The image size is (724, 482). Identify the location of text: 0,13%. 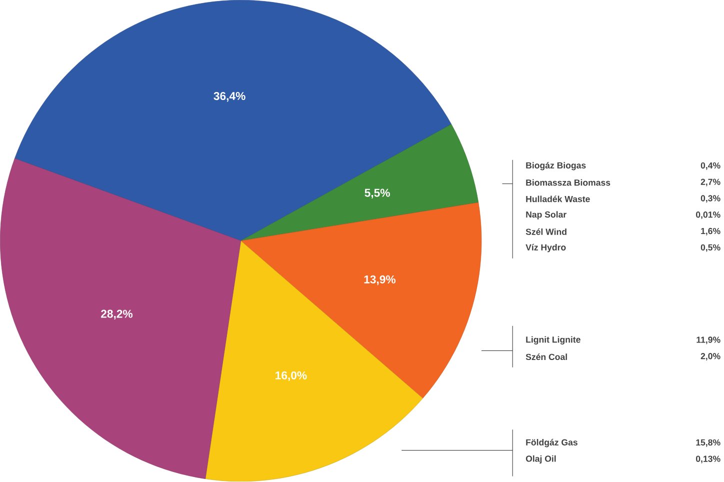
(708, 460).